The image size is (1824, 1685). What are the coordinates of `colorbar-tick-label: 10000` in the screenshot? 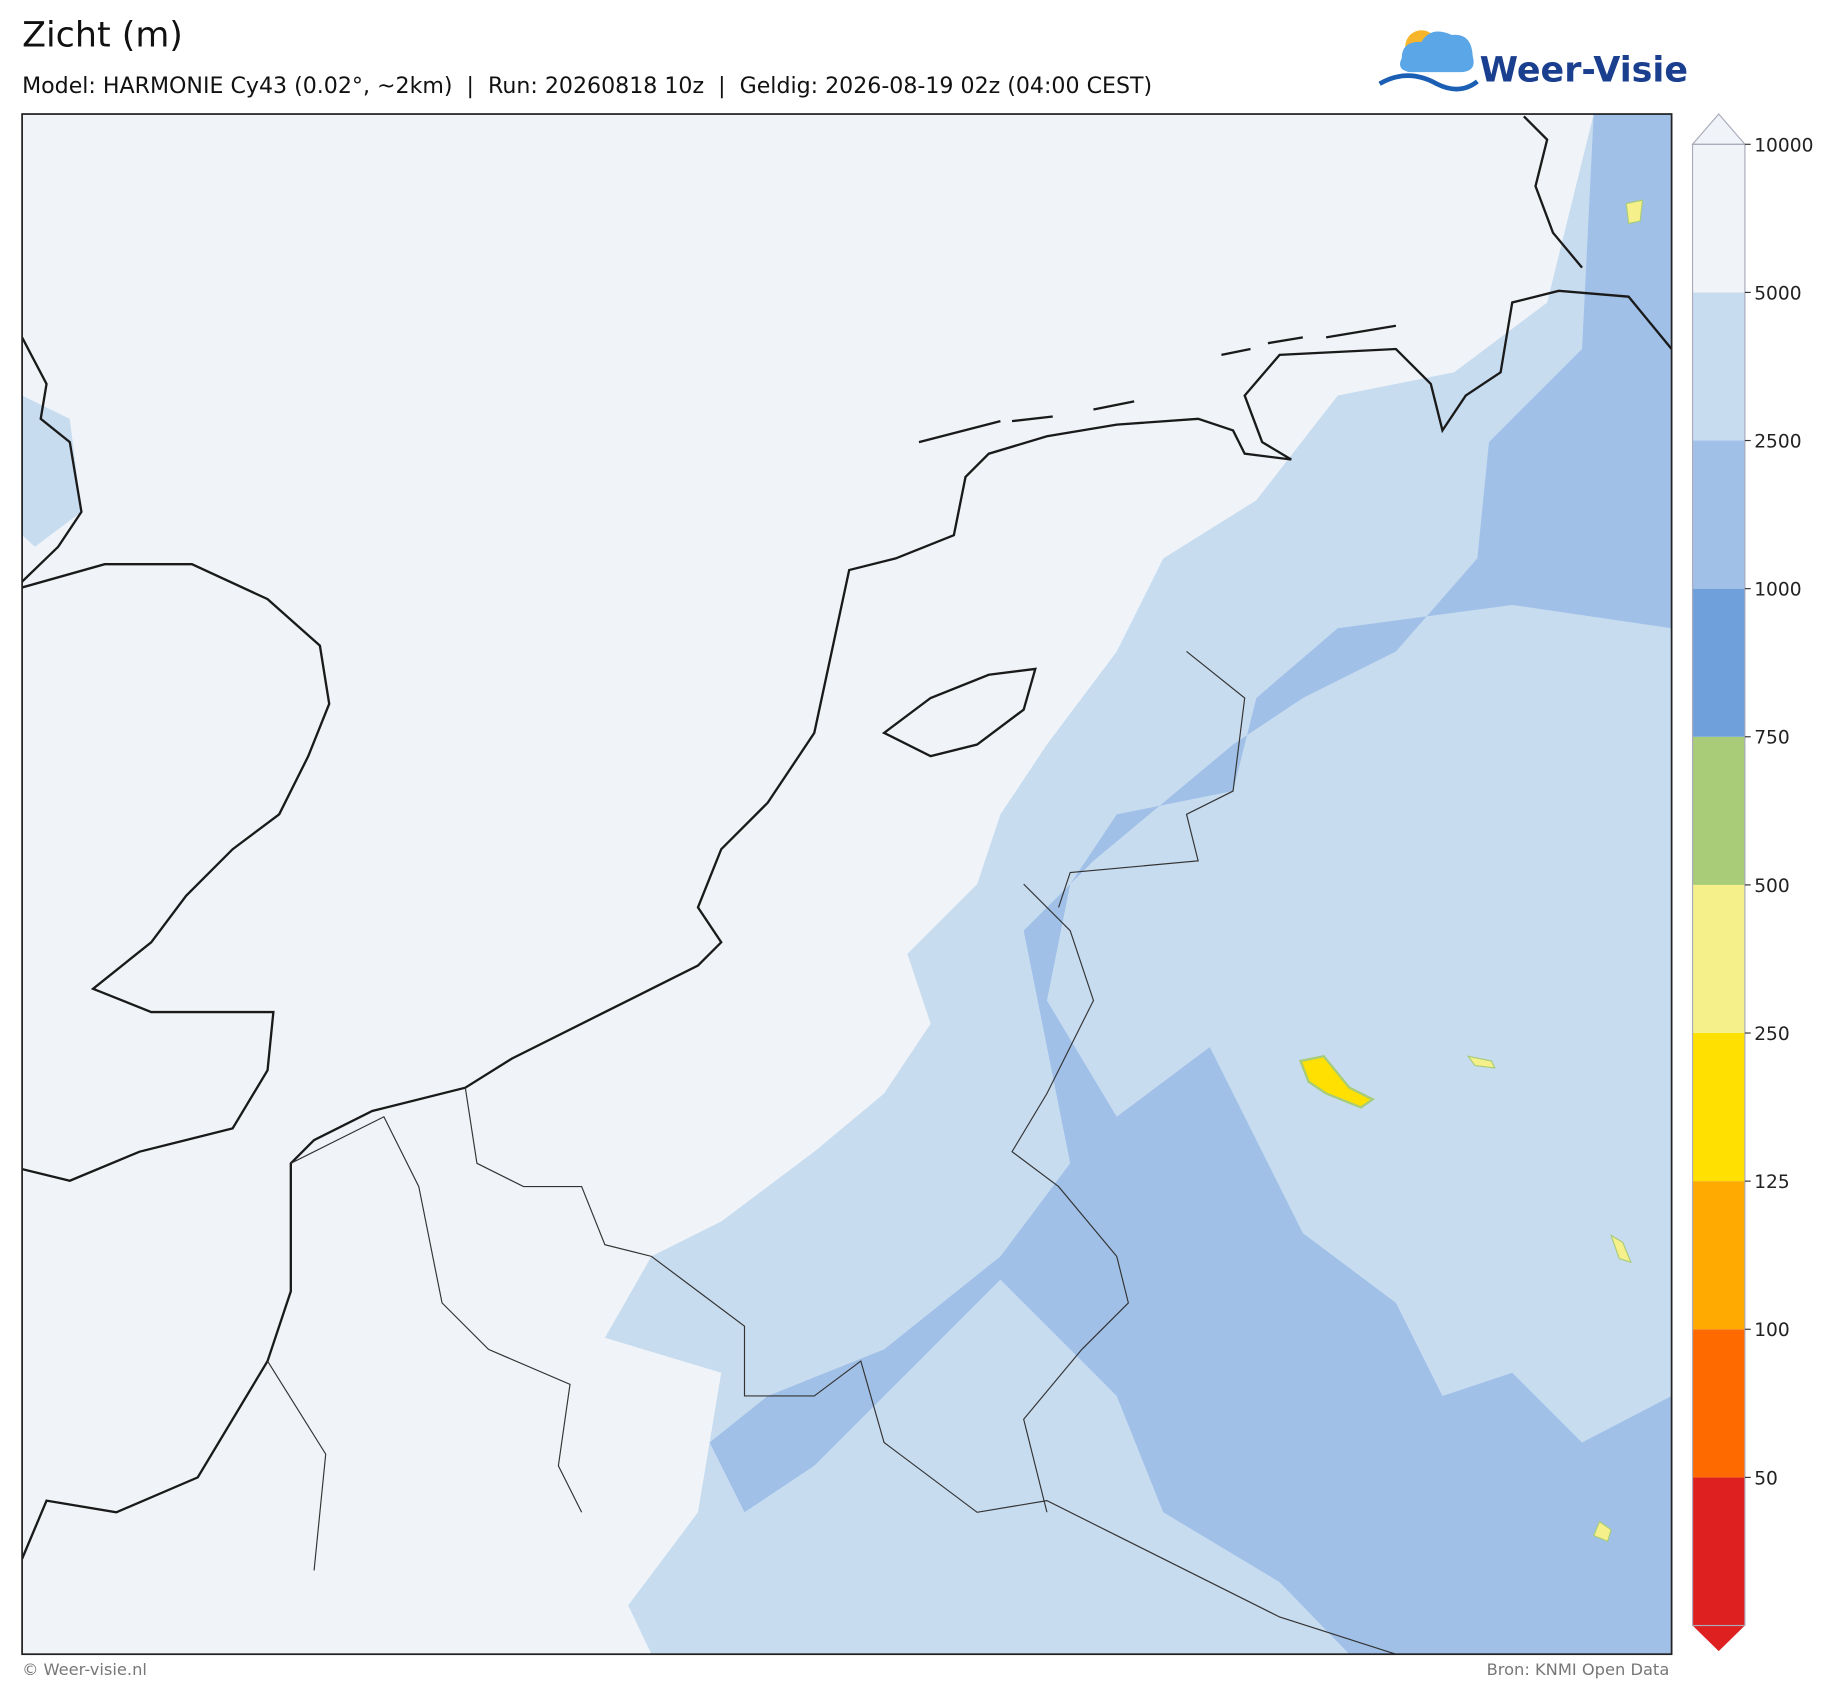 It's located at (1783, 145).